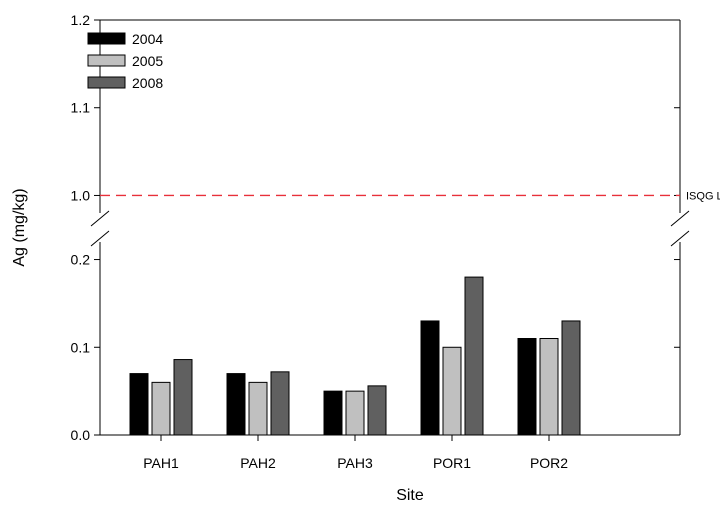 This screenshot has height=507, width=720. What do you see at coordinates (81, 20) in the screenshot?
I see `y-tick-label: 1.2` at bounding box center [81, 20].